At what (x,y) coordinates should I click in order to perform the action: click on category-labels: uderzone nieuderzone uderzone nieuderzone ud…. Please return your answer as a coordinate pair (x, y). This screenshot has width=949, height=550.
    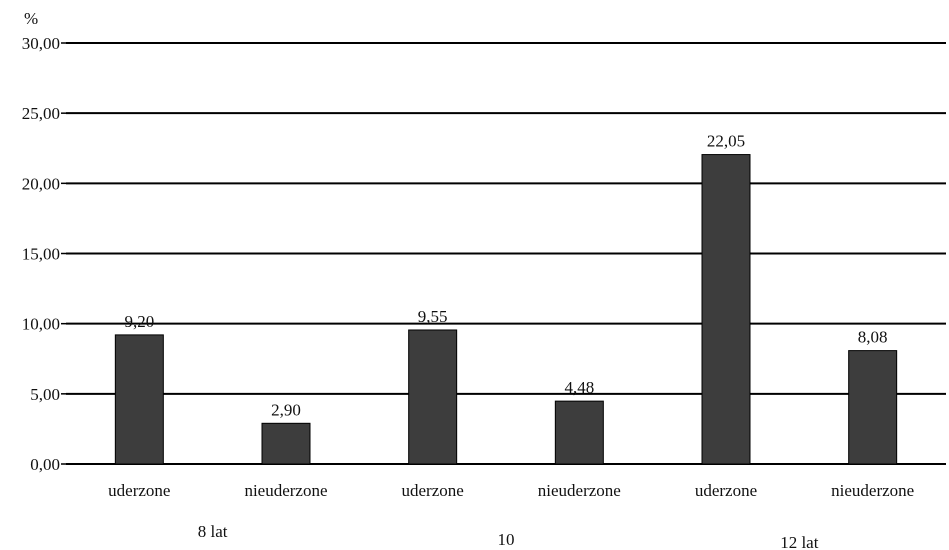
    Looking at the image, I should click on (511, 490).